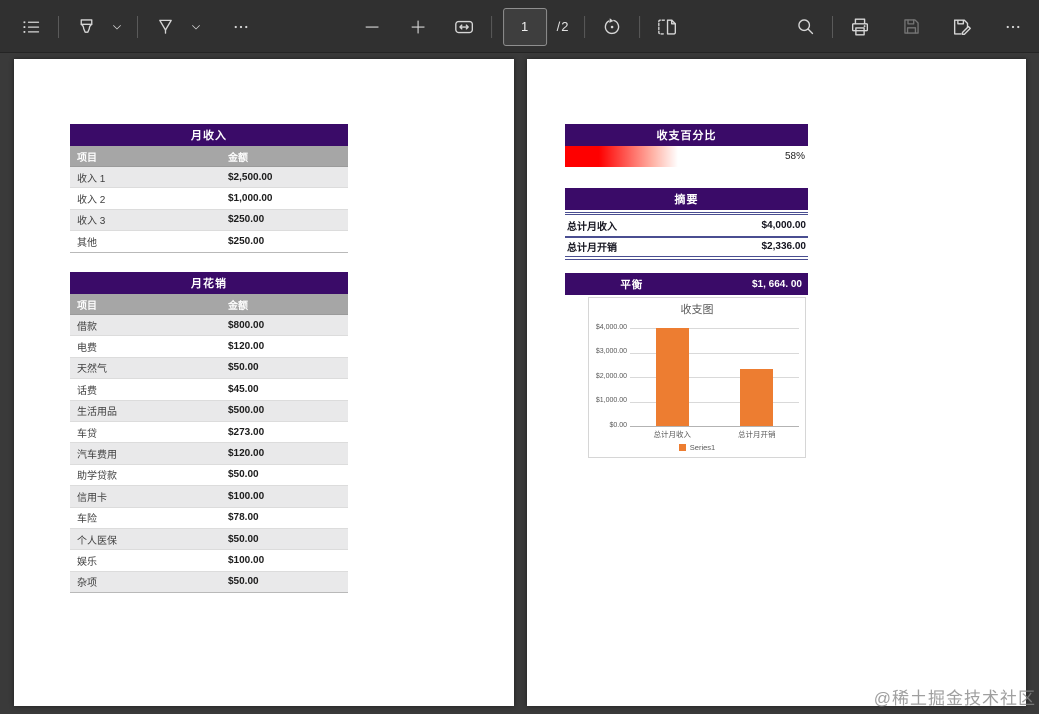 Image resolution: width=1039 pixels, height=714 pixels. I want to click on more-tools-icon, so click(241, 26).